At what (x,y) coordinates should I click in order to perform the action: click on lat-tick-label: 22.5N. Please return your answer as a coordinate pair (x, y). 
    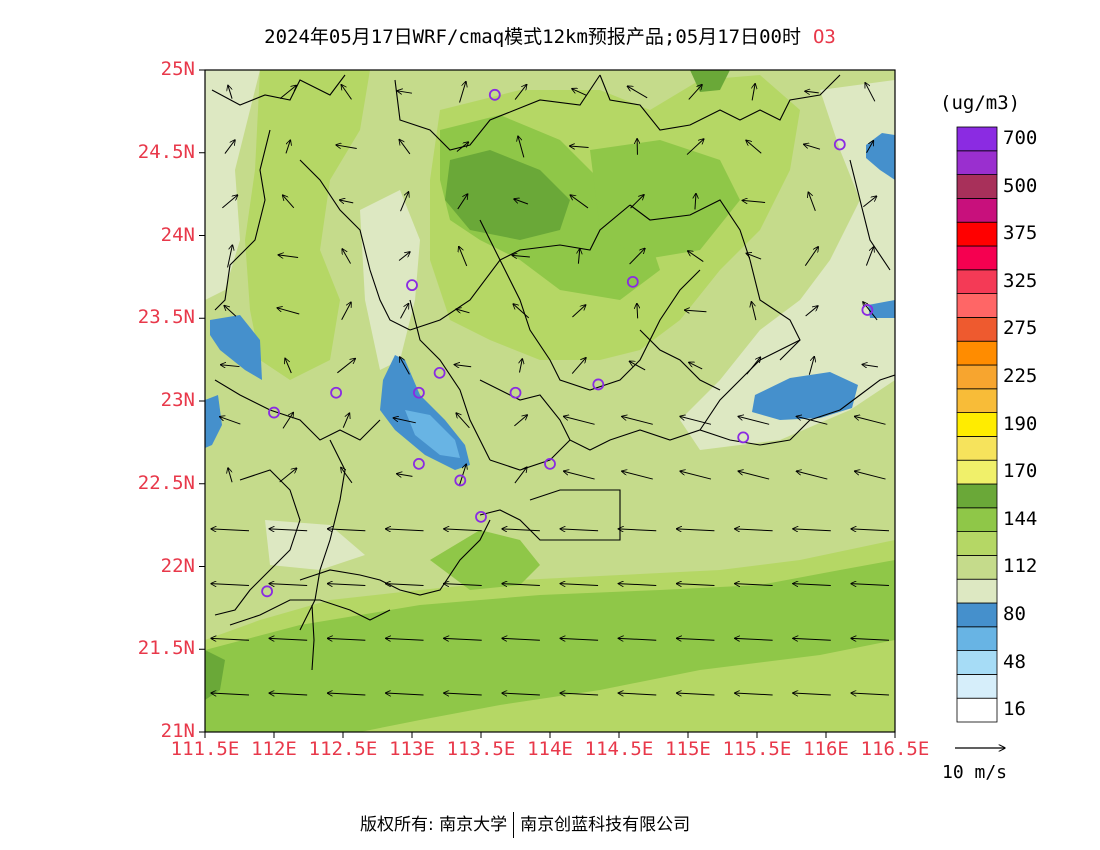
    Looking at the image, I should click on (166, 482).